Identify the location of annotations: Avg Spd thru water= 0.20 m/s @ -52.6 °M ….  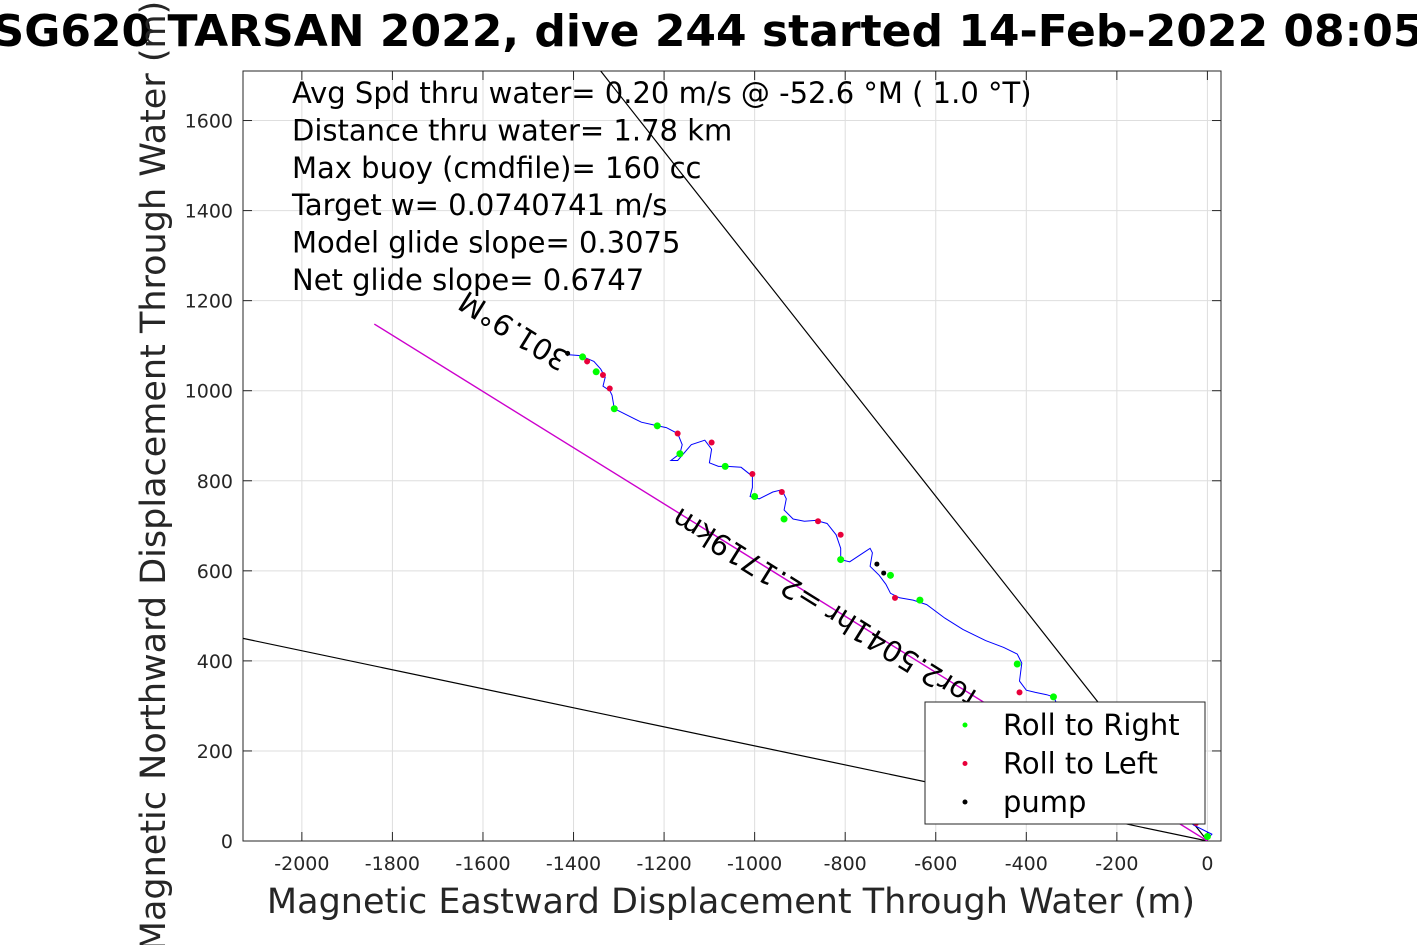
(661, 186).